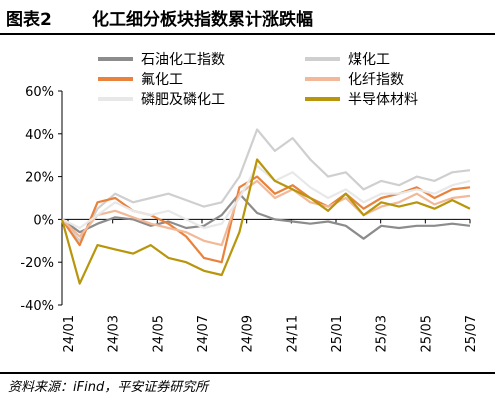 Image resolution: width=495 pixels, height=402 pixels. What do you see at coordinates (43, 220) in the screenshot?
I see `y-tick-label: 0%` at bounding box center [43, 220].